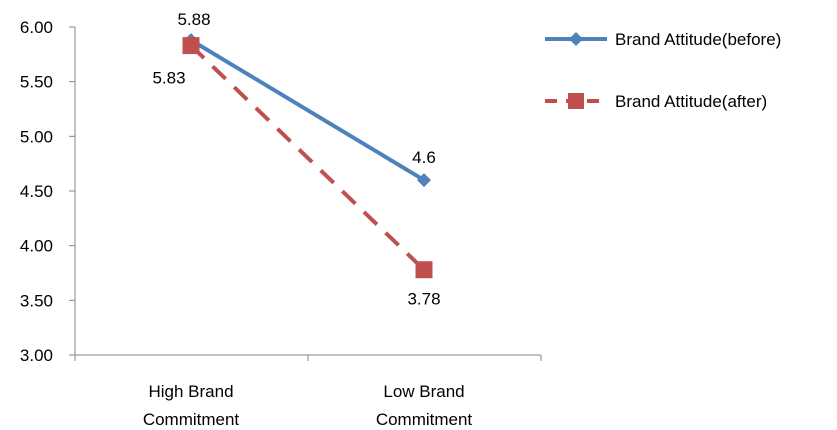  Describe the element at coordinates (191, 405) in the screenshot. I see `x-tick-label: High Brand Commitment` at that location.